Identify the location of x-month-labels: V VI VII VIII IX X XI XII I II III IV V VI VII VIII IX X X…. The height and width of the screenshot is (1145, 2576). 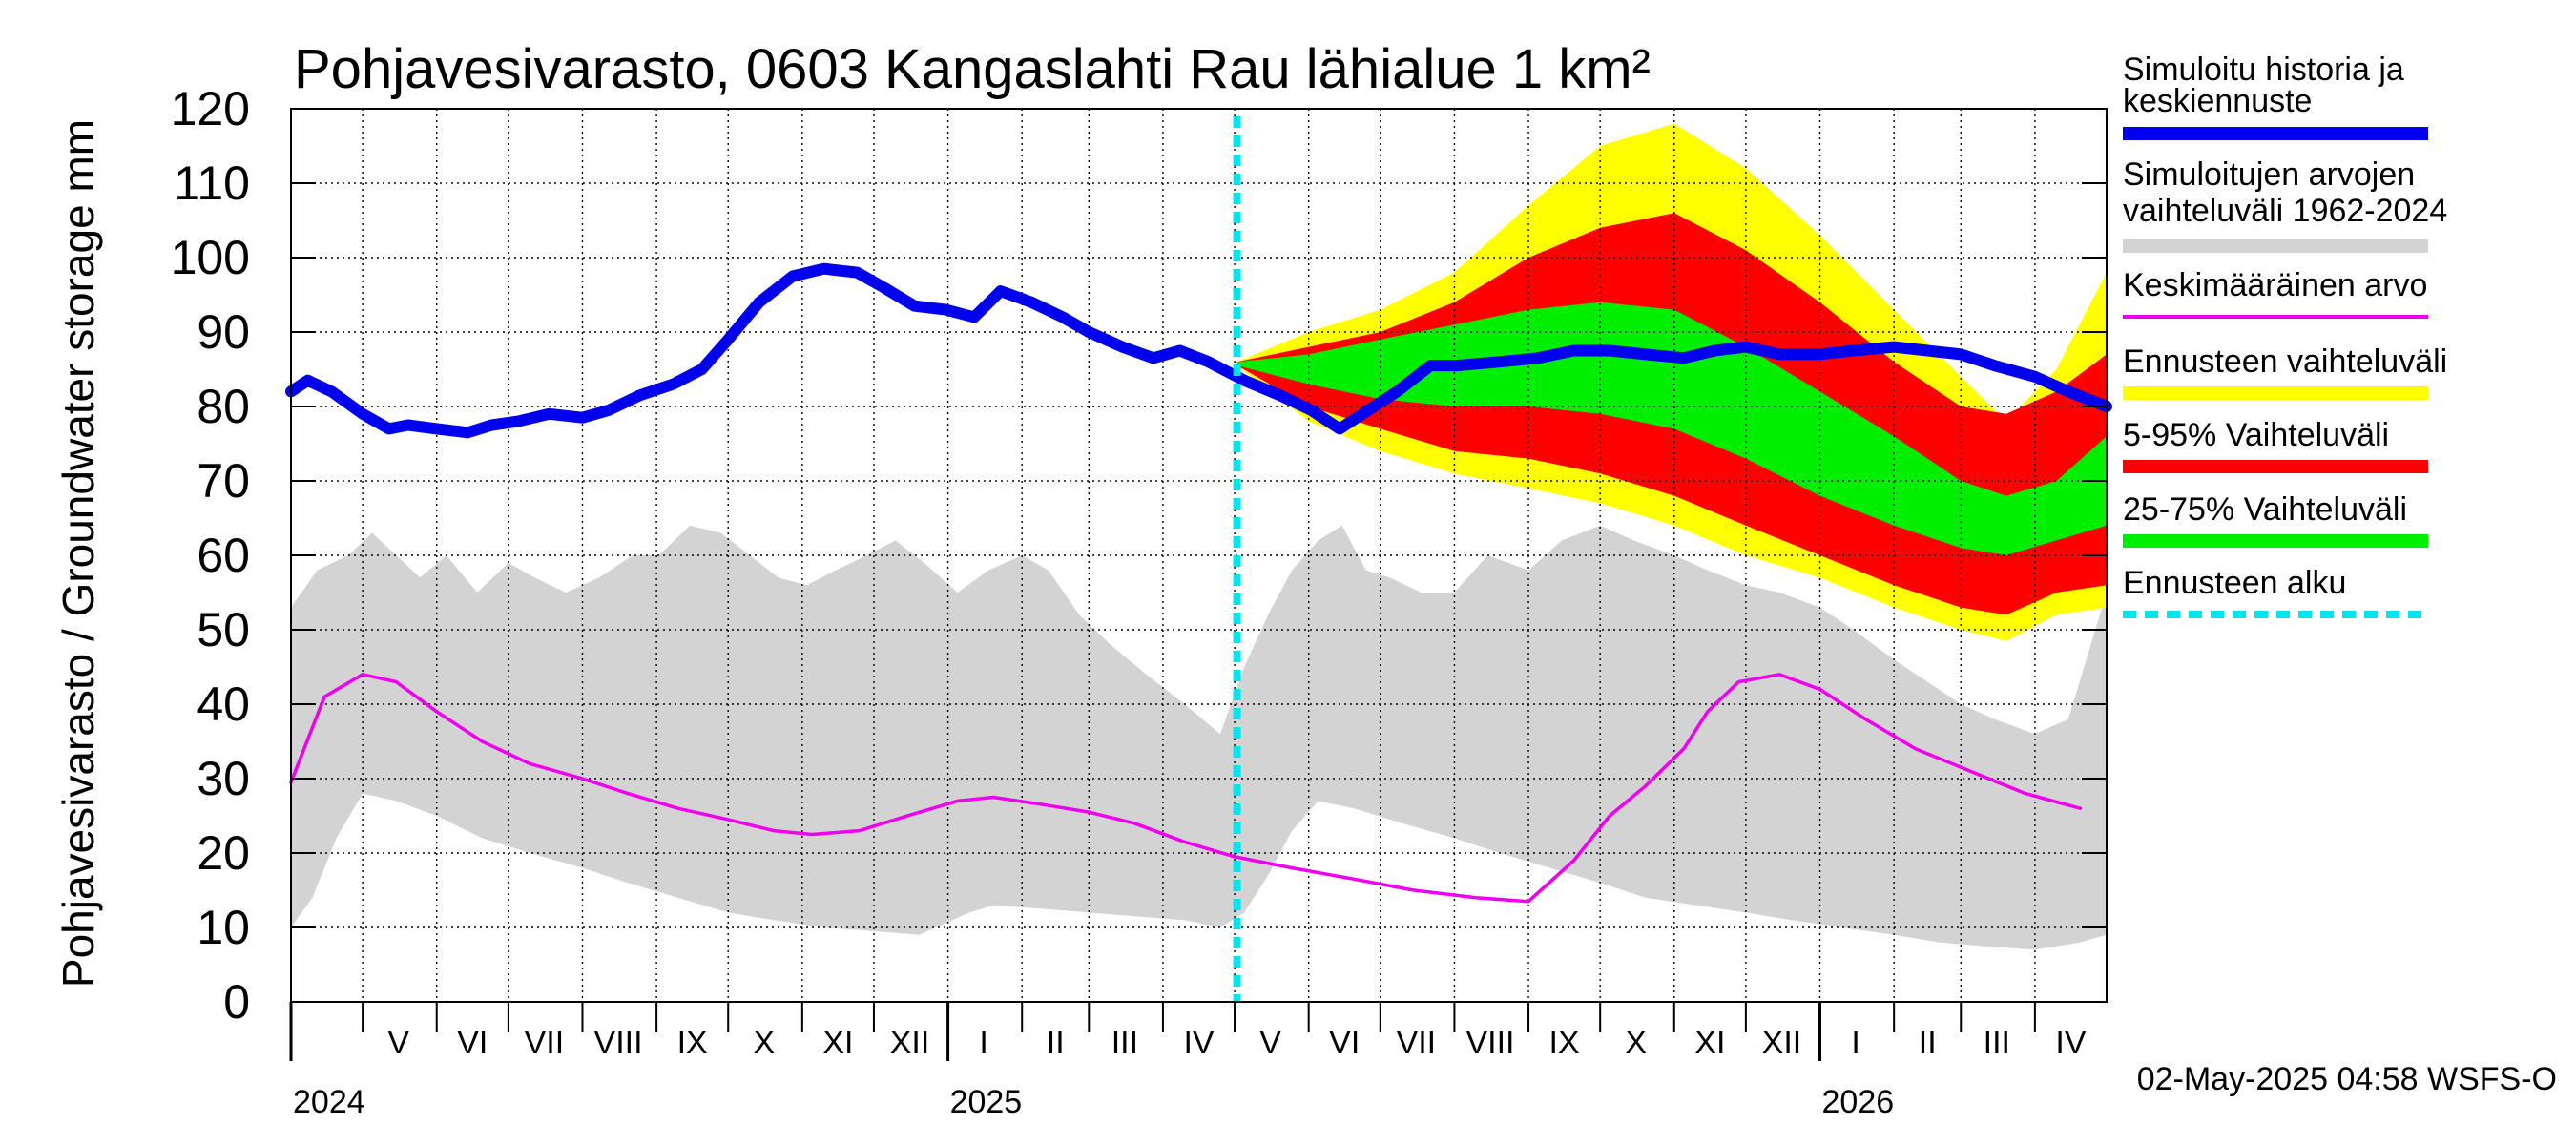
(1236, 1043).